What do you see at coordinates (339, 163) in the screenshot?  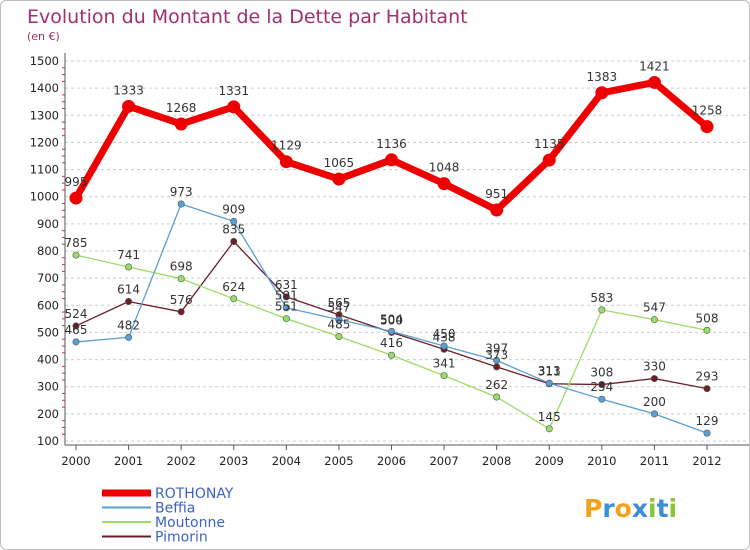 I see `data-label-rothonay: 1065` at bounding box center [339, 163].